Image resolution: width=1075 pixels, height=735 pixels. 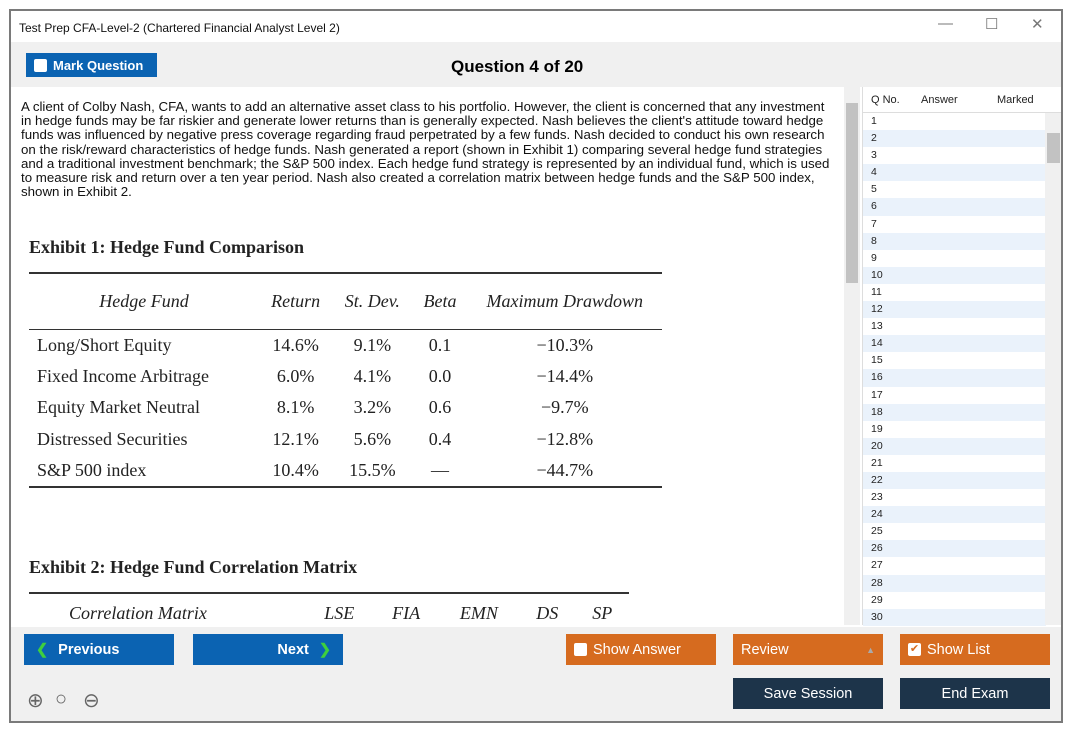 I want to click on table-cell: 0.4, so click(x=440, y=438).